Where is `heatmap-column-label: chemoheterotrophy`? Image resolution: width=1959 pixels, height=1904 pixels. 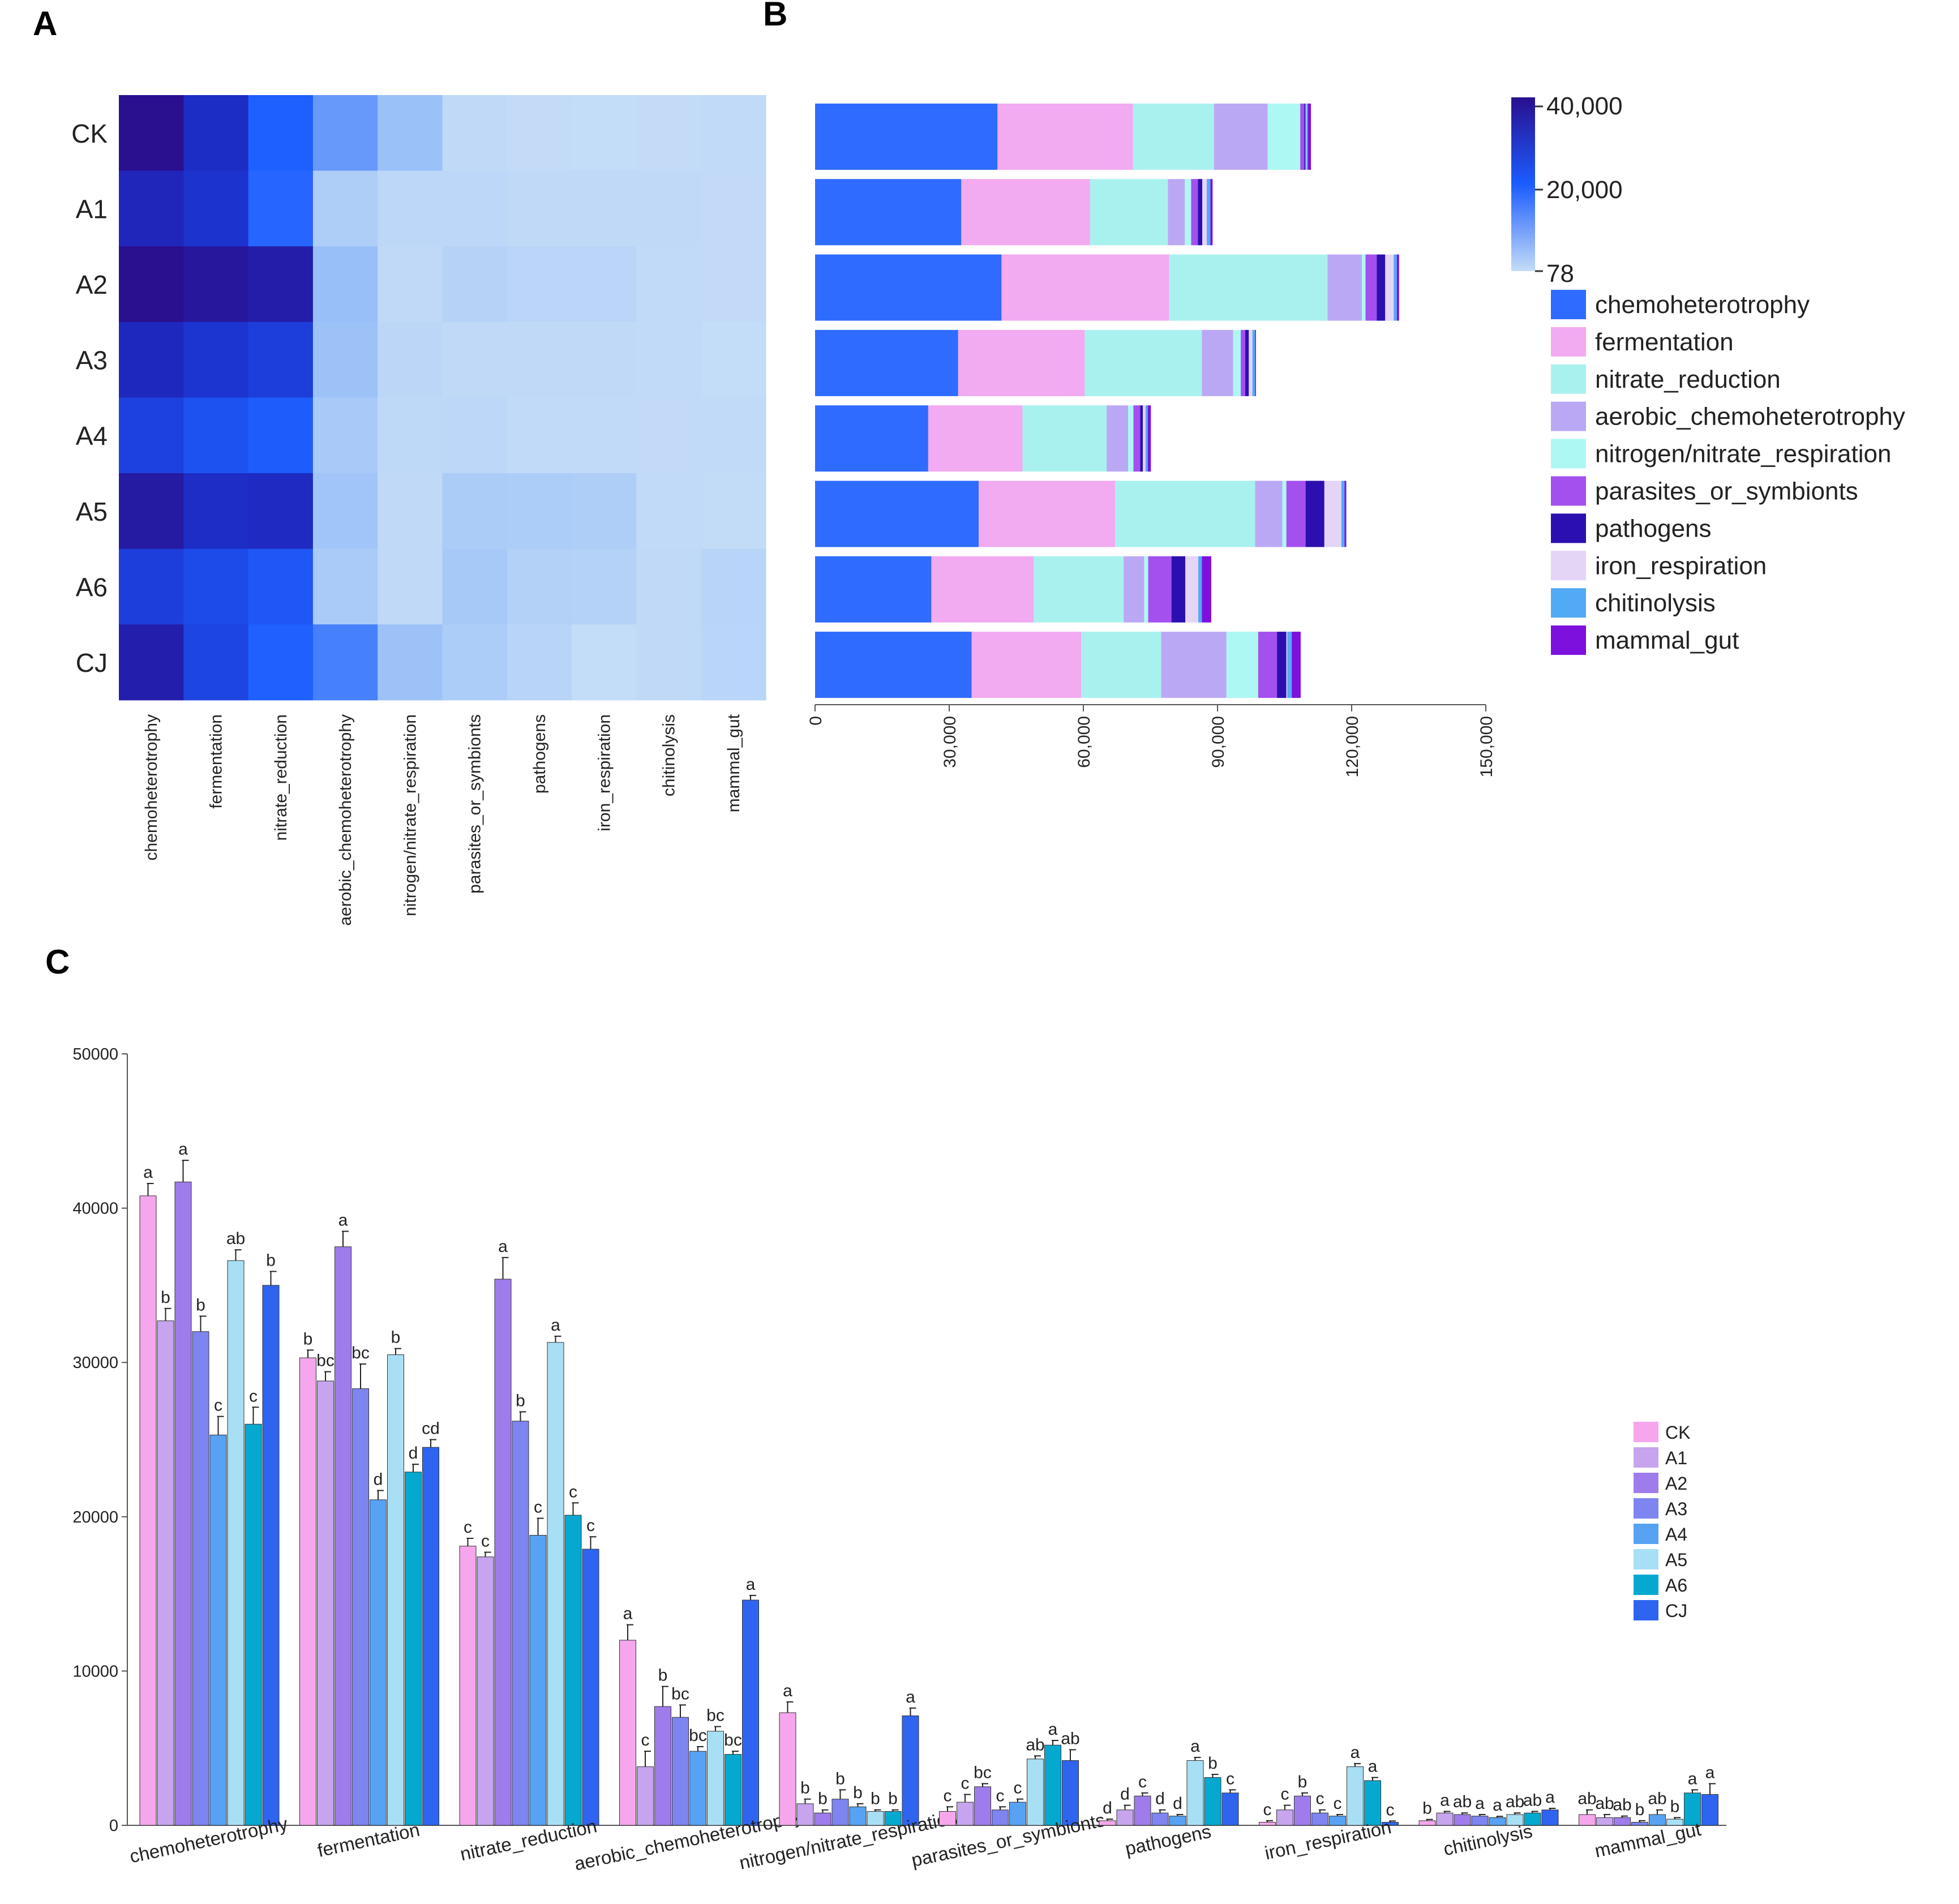
heatmap-column-label: chemoheterotrophy is located at coordinates (151, 788).